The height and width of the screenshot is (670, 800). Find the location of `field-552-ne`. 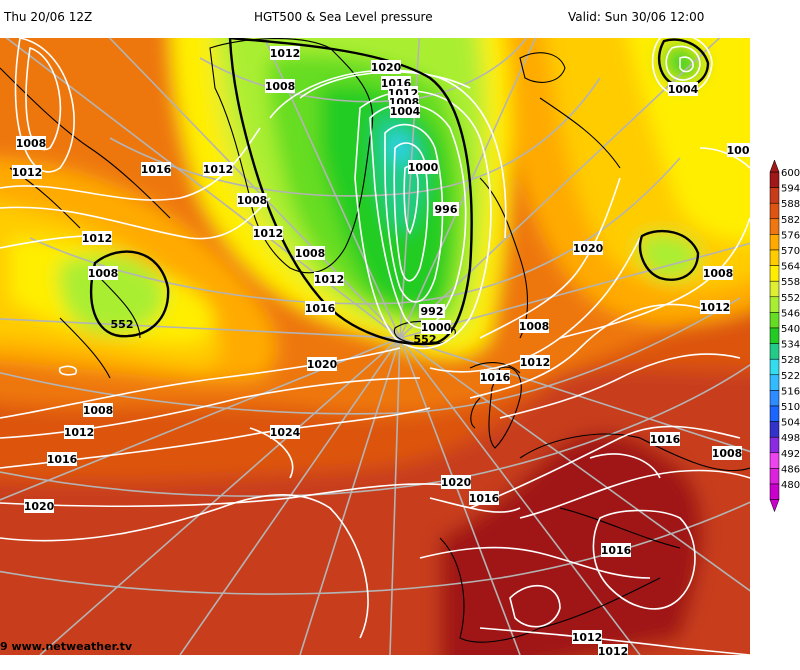

field-552-ne is located at coordinates (669, 256).